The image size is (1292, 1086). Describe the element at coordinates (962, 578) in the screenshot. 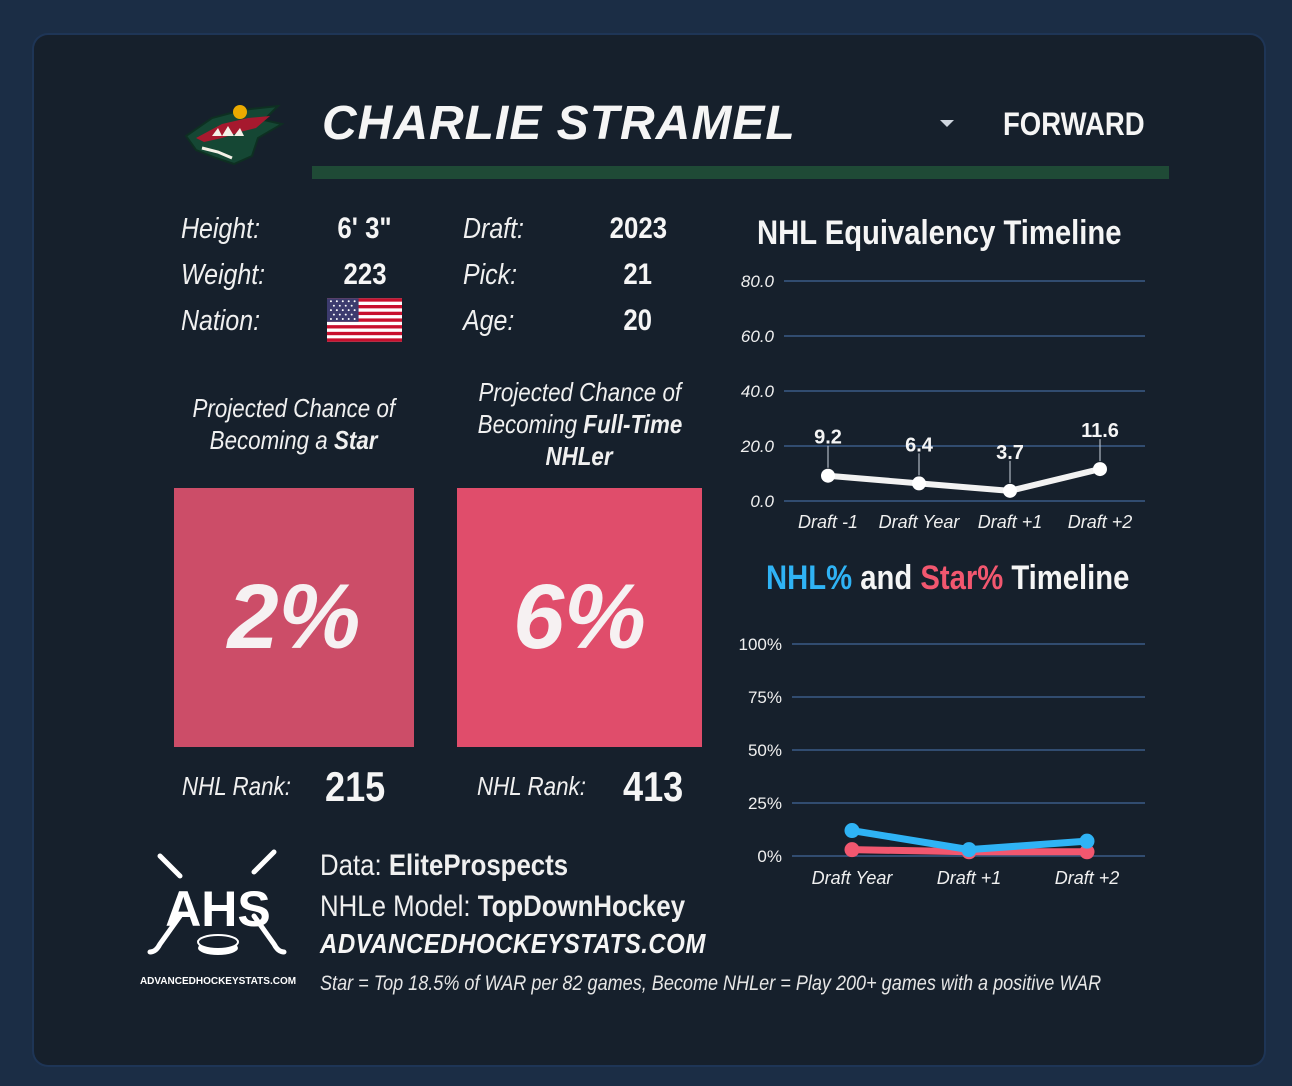

I see `star-pct-title-part: Star%` at that location.